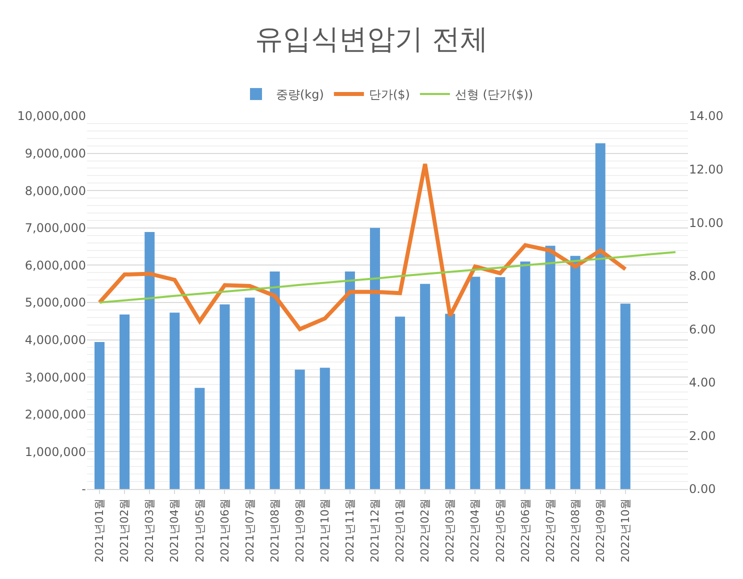 This screenshot has width=743, height=579. What do you see at coordinates (425, 530) in the screenshot?
I see `x-tick-label: 2022년02월` at bounding box center [425, 530].